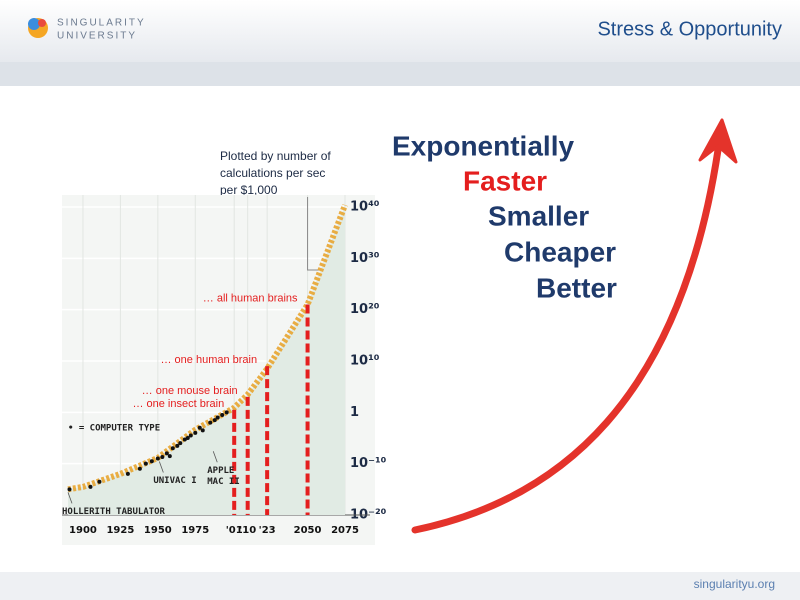 The width and height of the screenshot is (800, 600). I want to click on x-tick-label: 1975, so click(195, 530).